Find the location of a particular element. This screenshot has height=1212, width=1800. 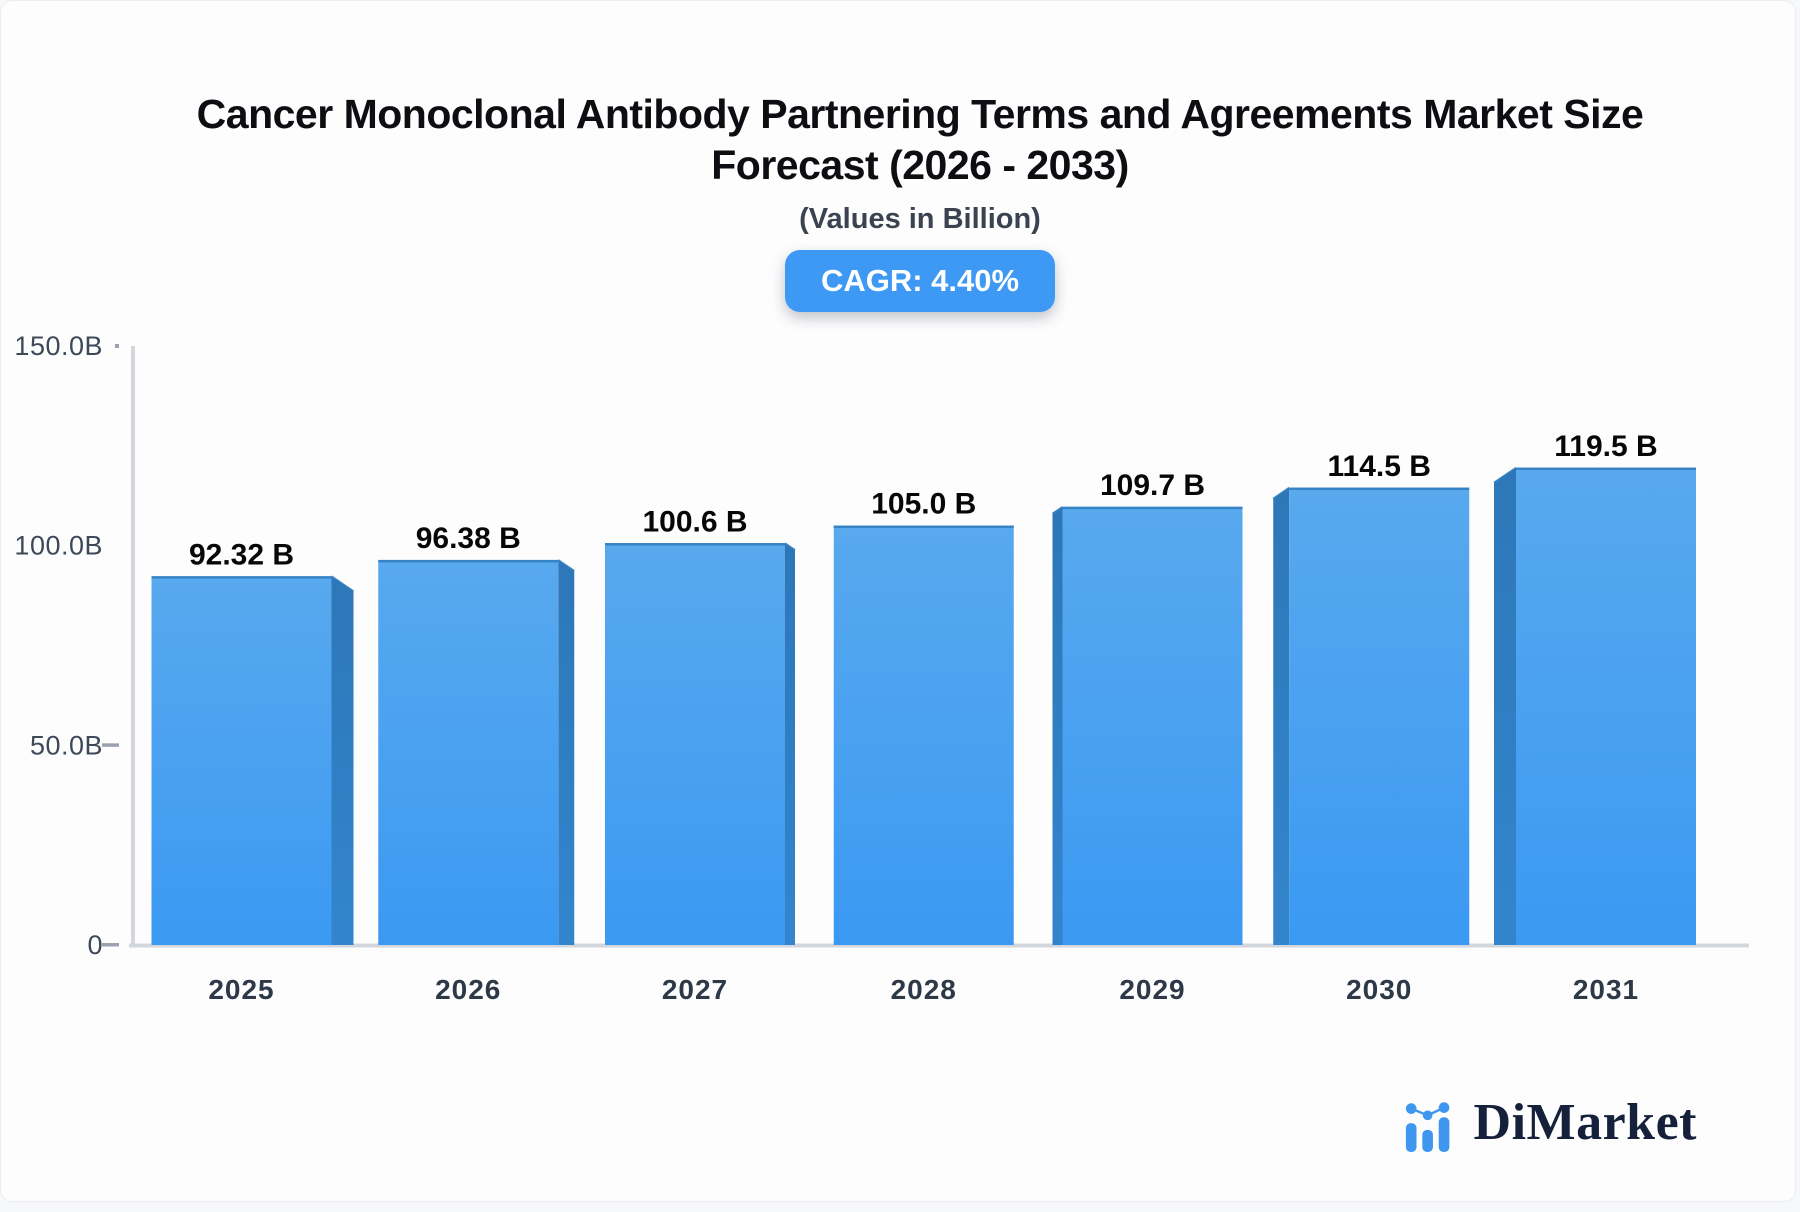

bar-2026 is located at coordinates (468, 752).